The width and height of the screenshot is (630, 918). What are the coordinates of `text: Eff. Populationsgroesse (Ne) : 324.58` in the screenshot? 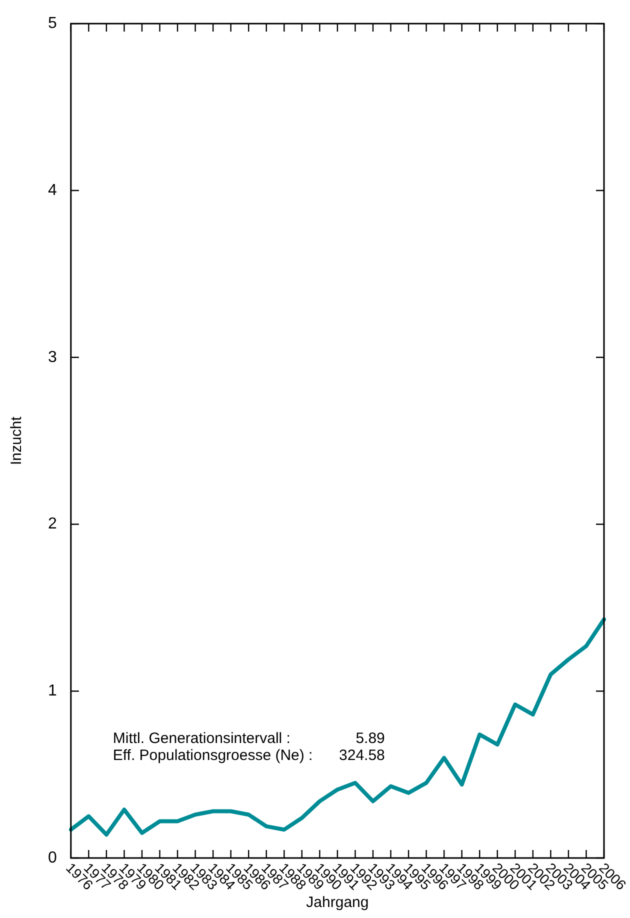 It's located at (248, 755).